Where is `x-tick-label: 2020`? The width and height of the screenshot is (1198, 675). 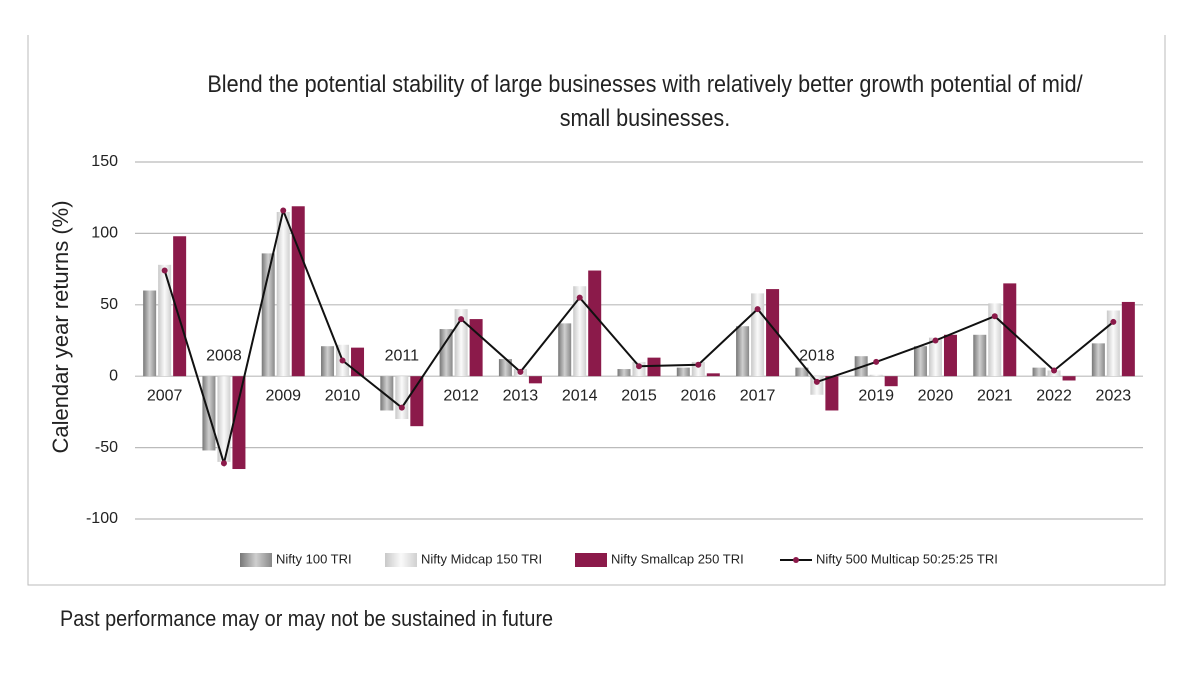 x-tick-label: 2020 is located at coordinates (936, 395).